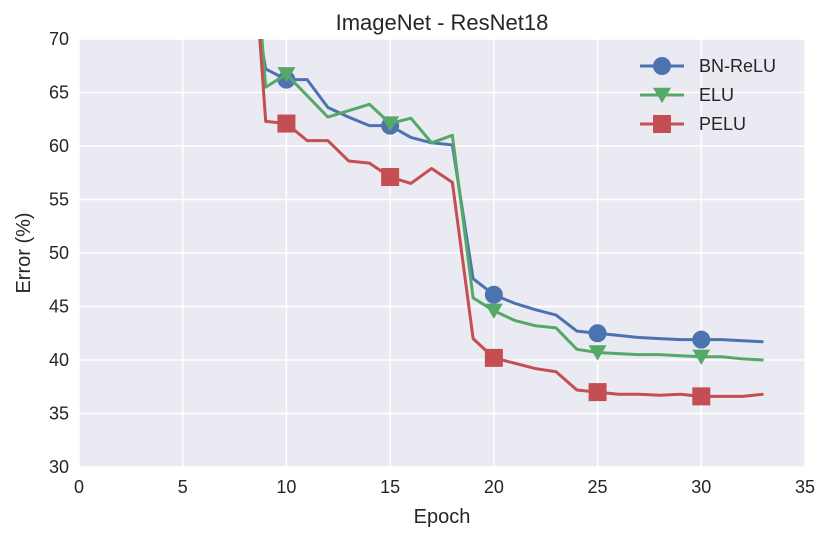  Describe the element at coordinates (722, 124) in the screenshot. I see `legend-label-pelu: PELU` at that location.